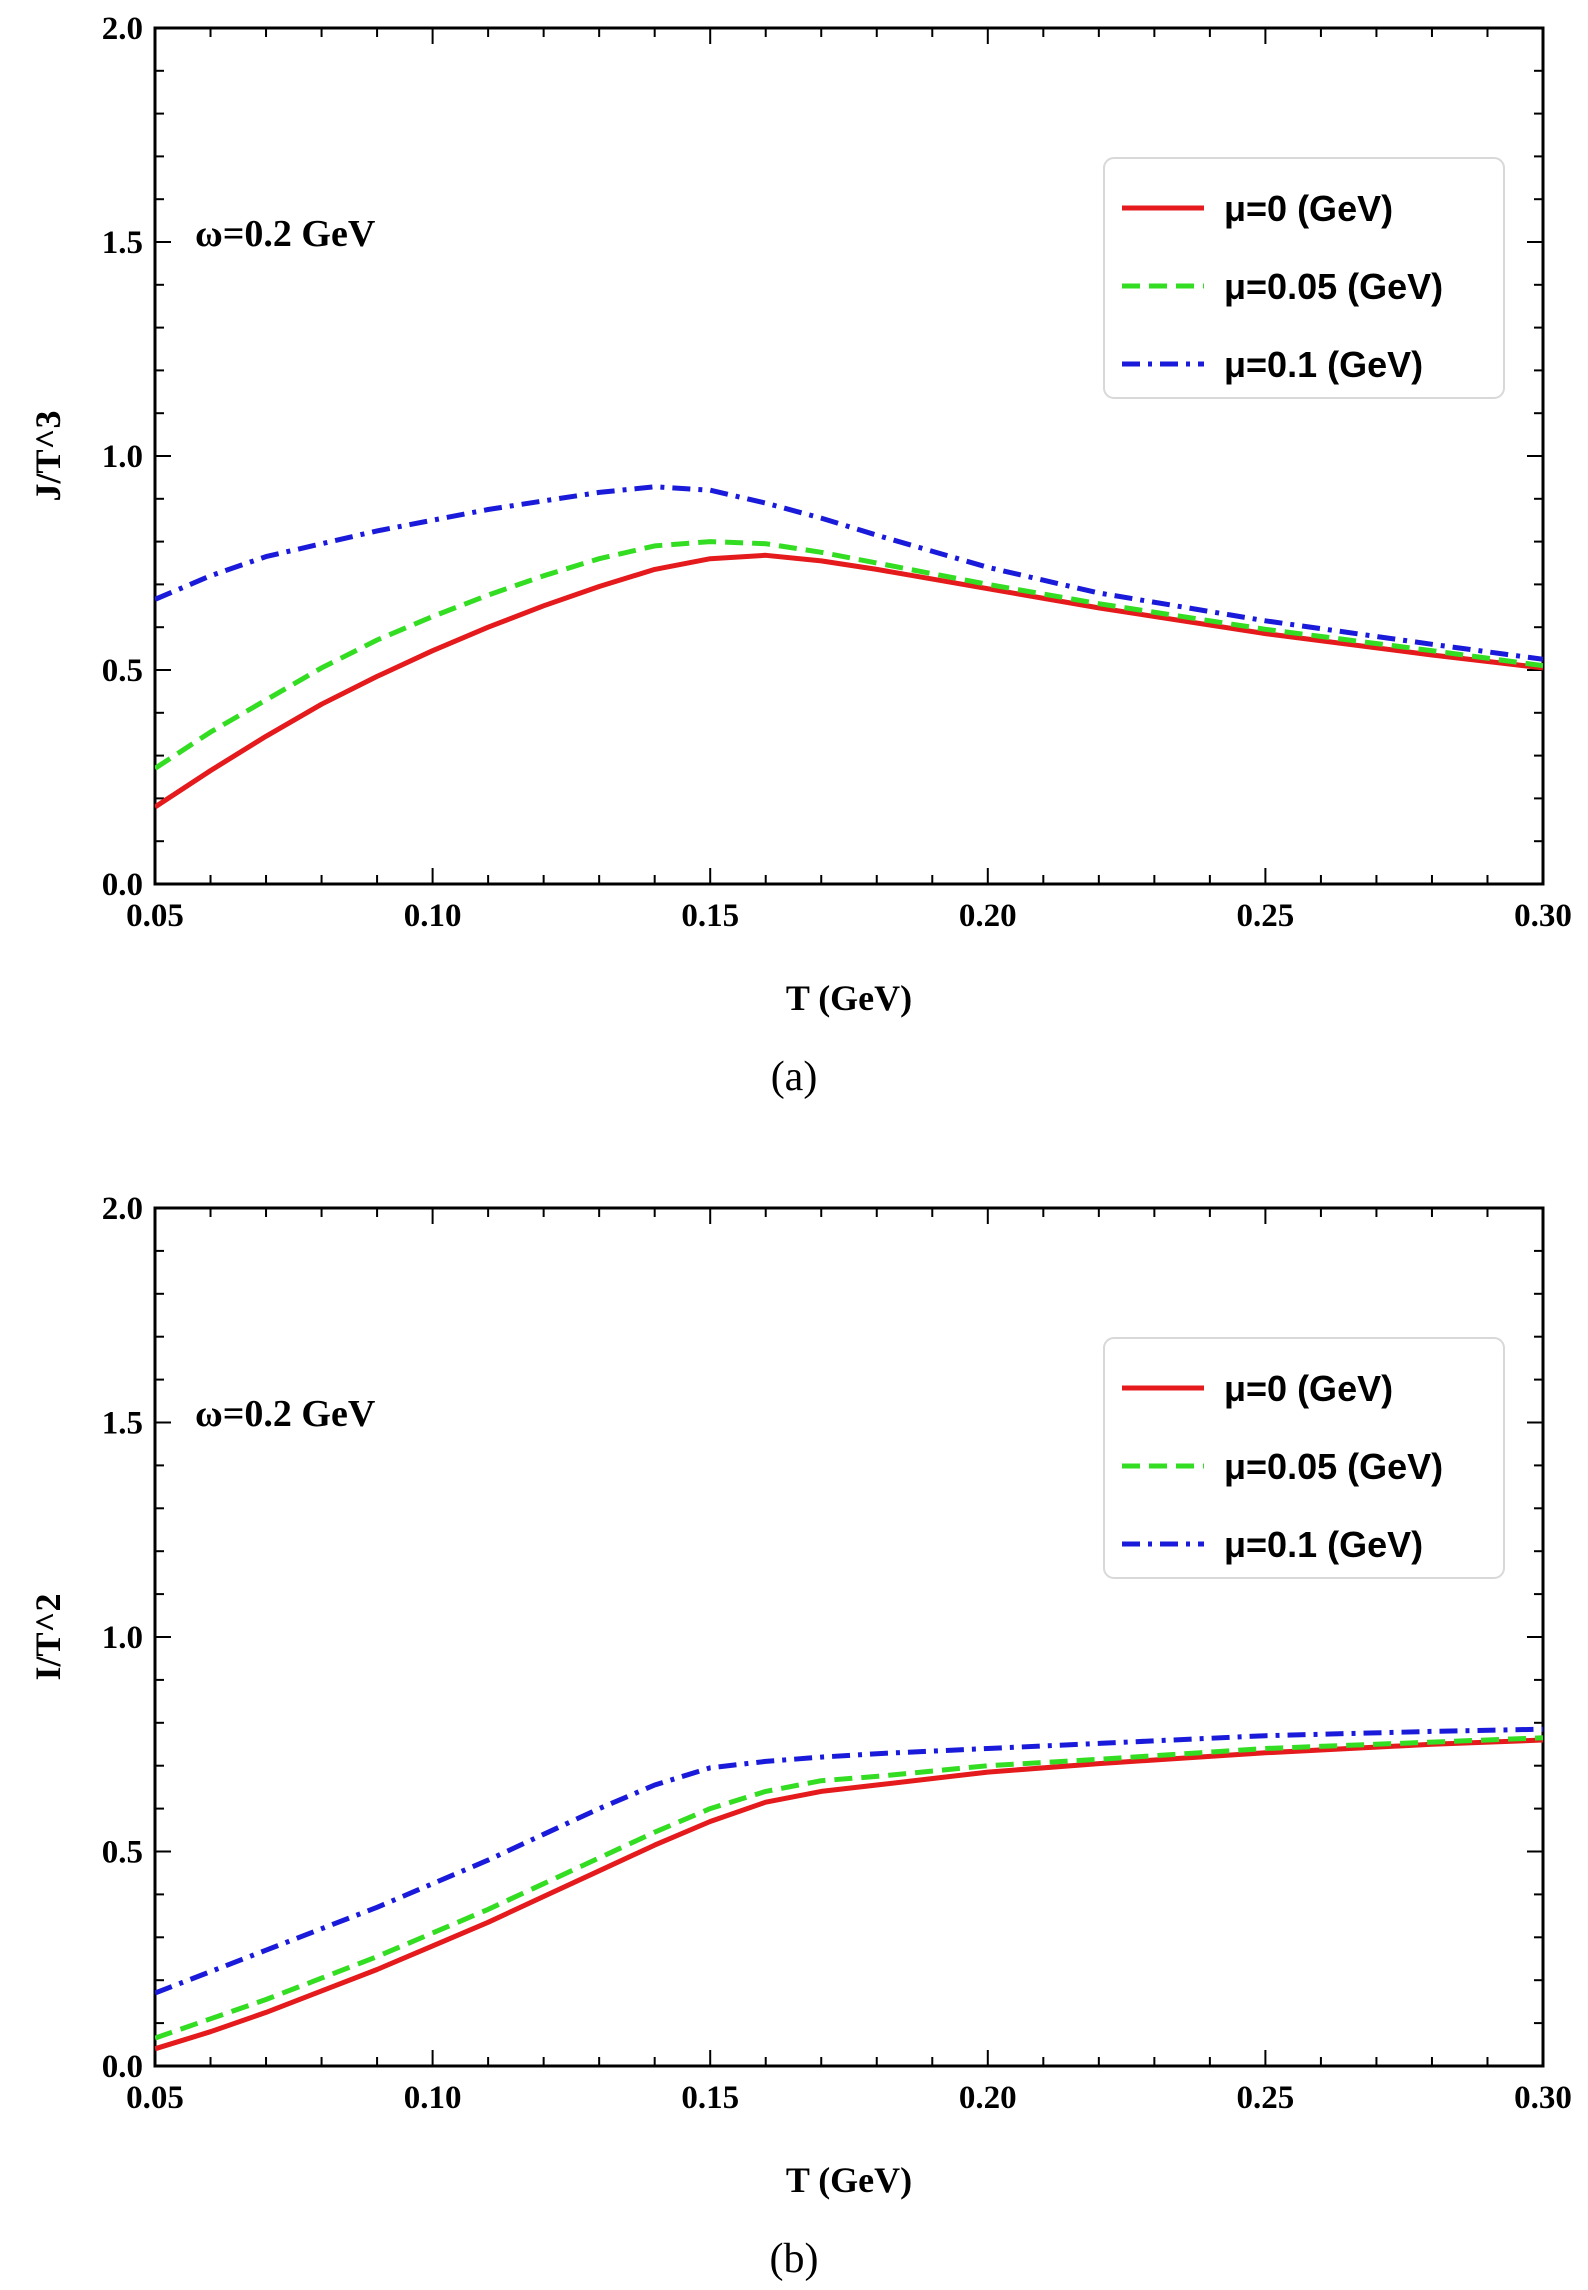 The image size is (1588, 2290). I want to click on panel-label: (a), so click(794, 1077).